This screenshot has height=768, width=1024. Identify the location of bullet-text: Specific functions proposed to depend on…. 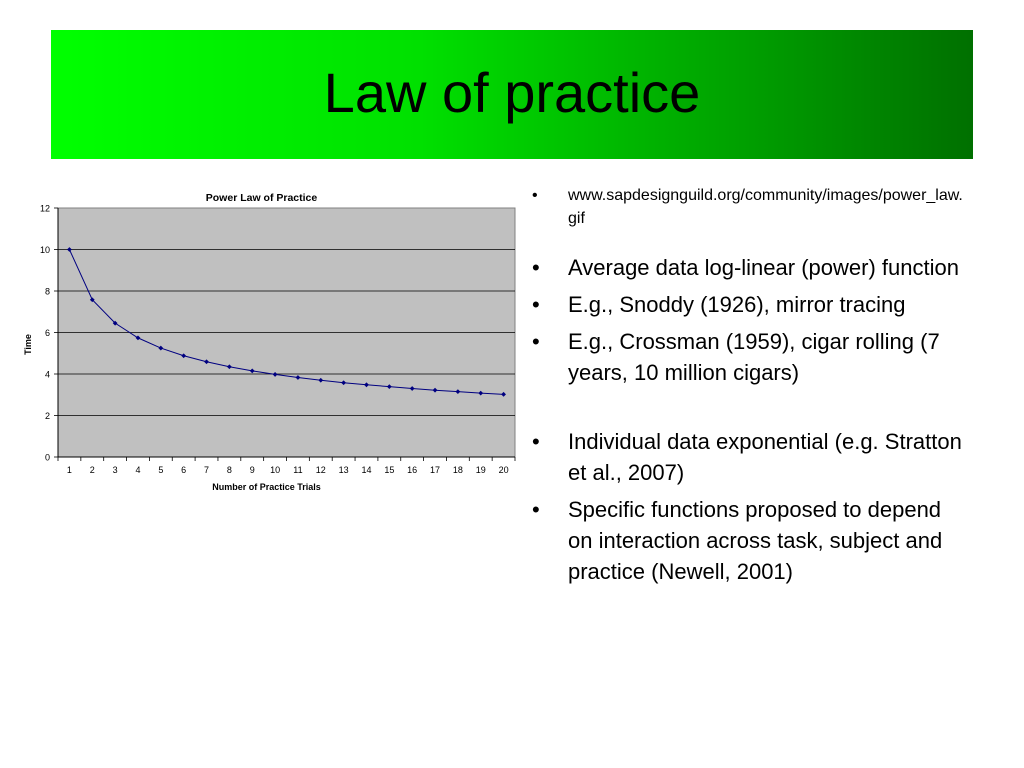
(755, 540).